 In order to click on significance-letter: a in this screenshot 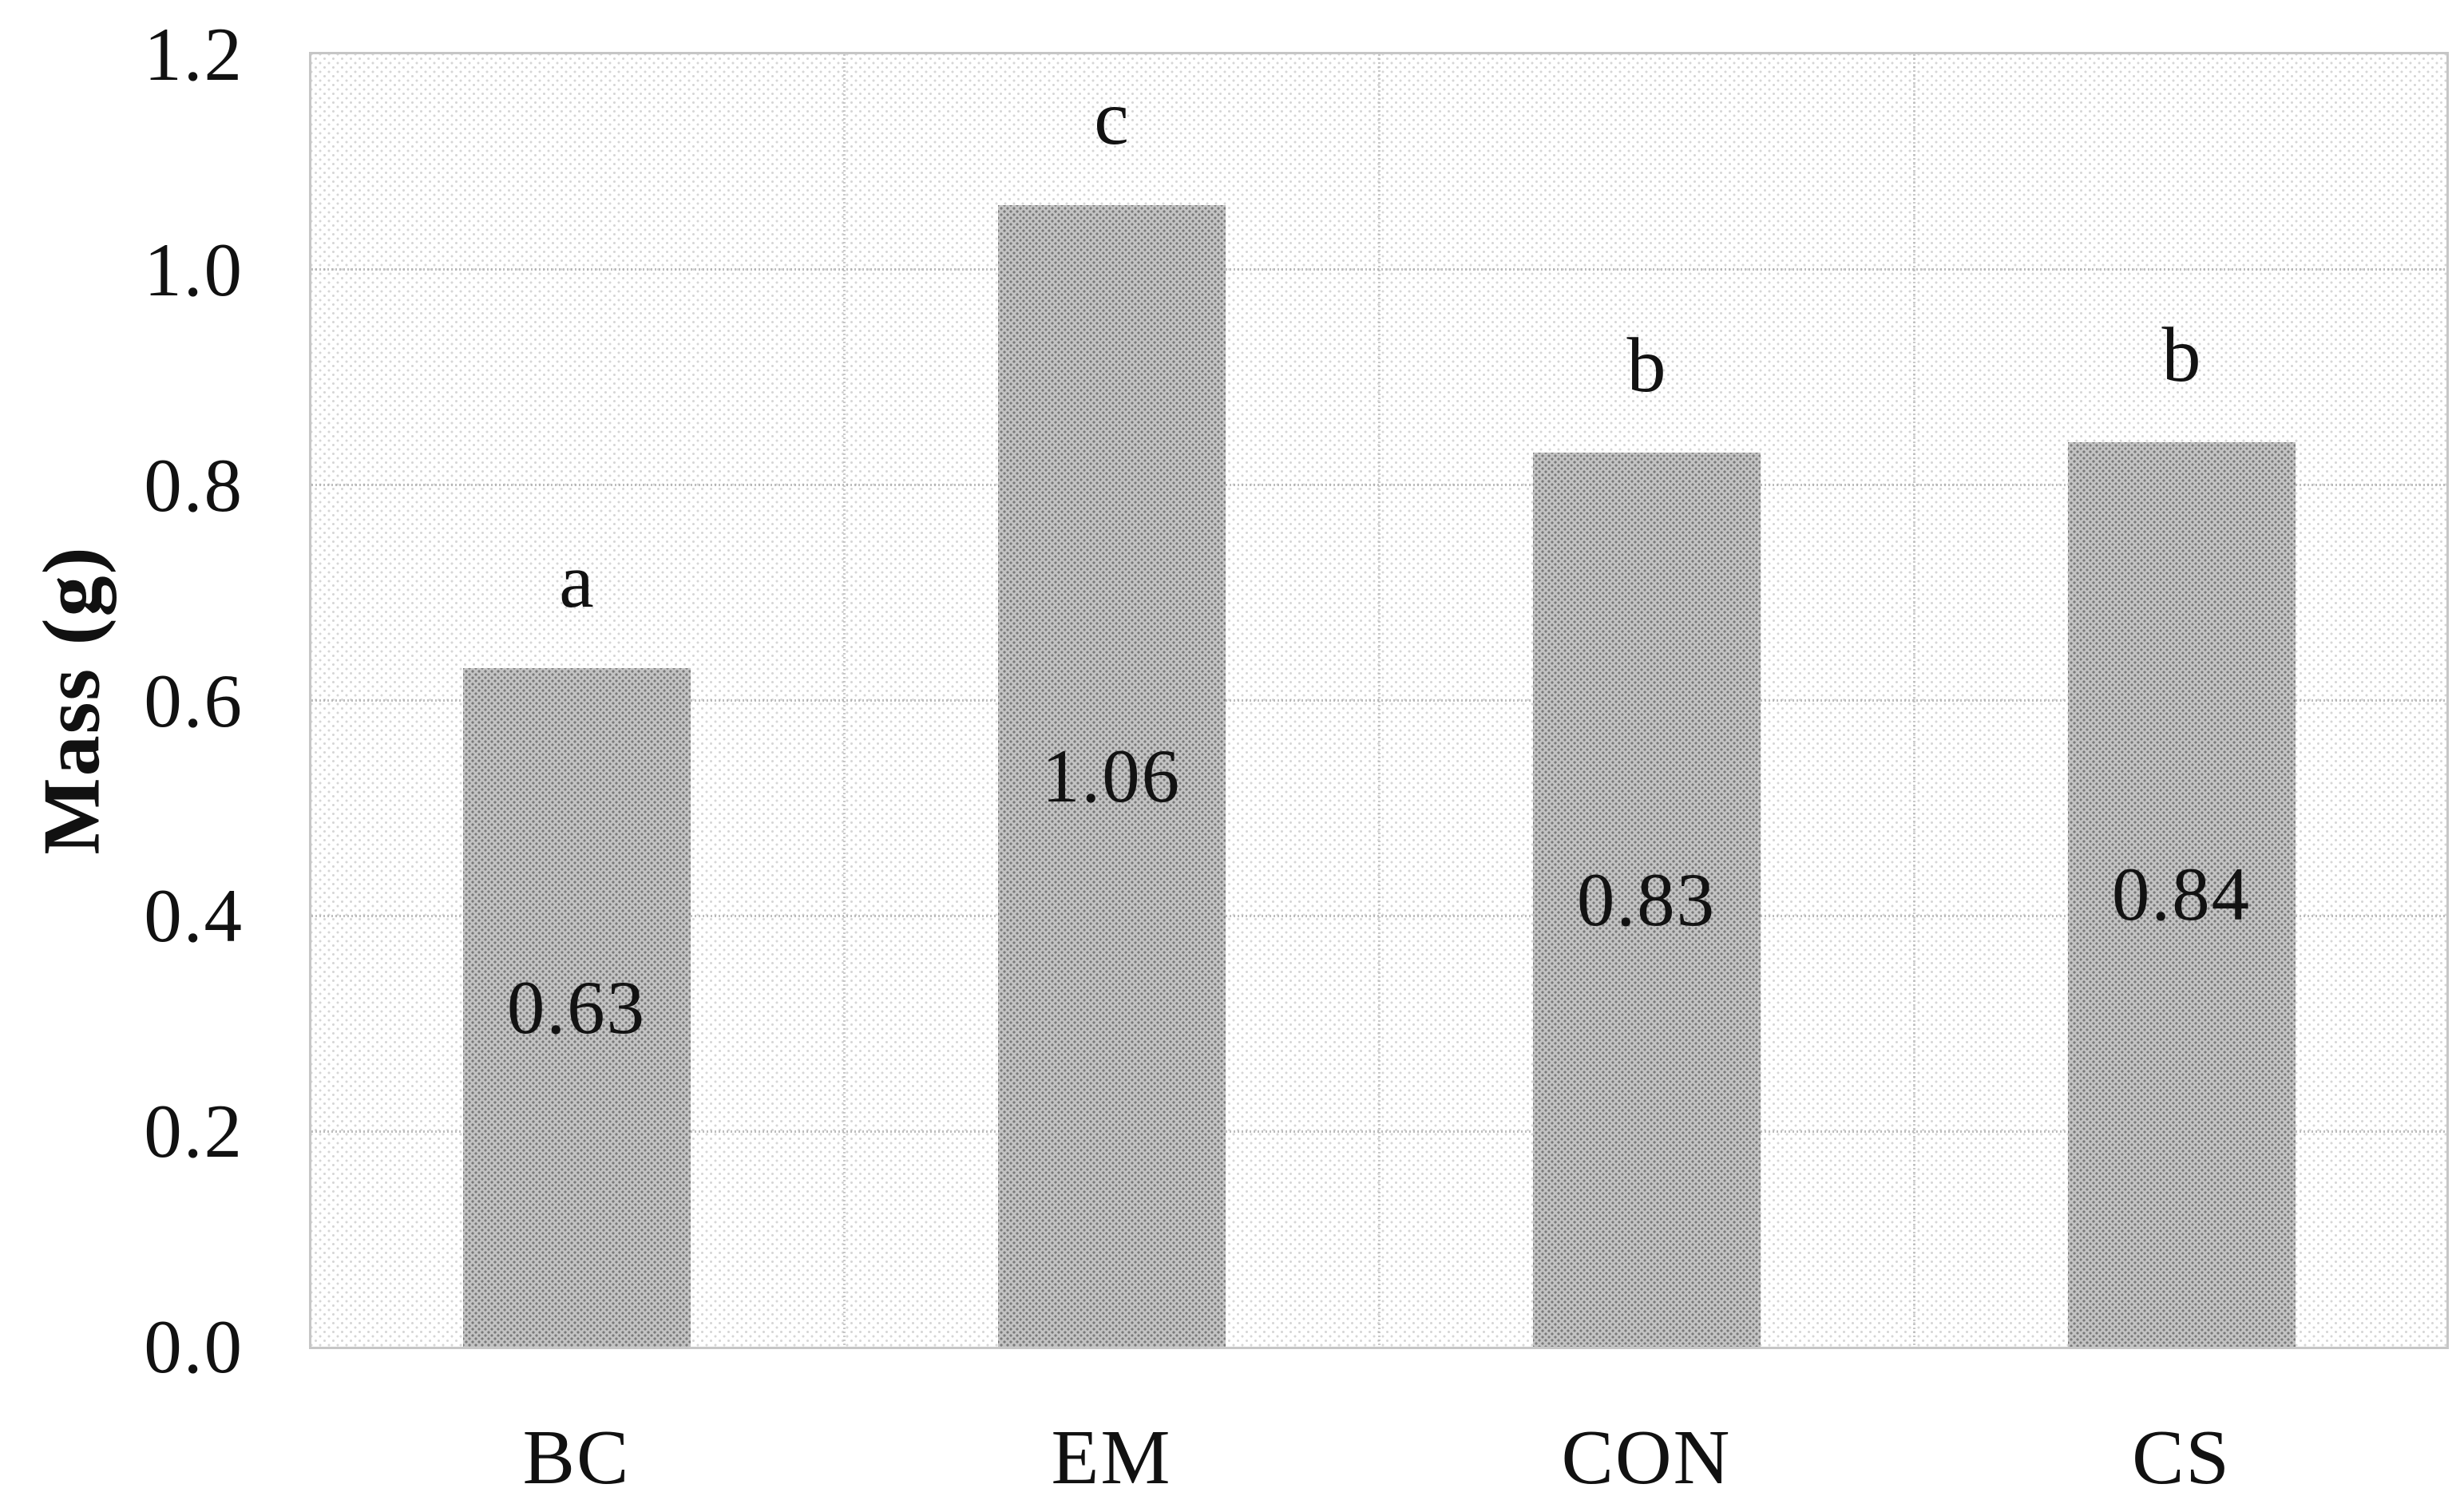, I will do `click(576, 581)`.